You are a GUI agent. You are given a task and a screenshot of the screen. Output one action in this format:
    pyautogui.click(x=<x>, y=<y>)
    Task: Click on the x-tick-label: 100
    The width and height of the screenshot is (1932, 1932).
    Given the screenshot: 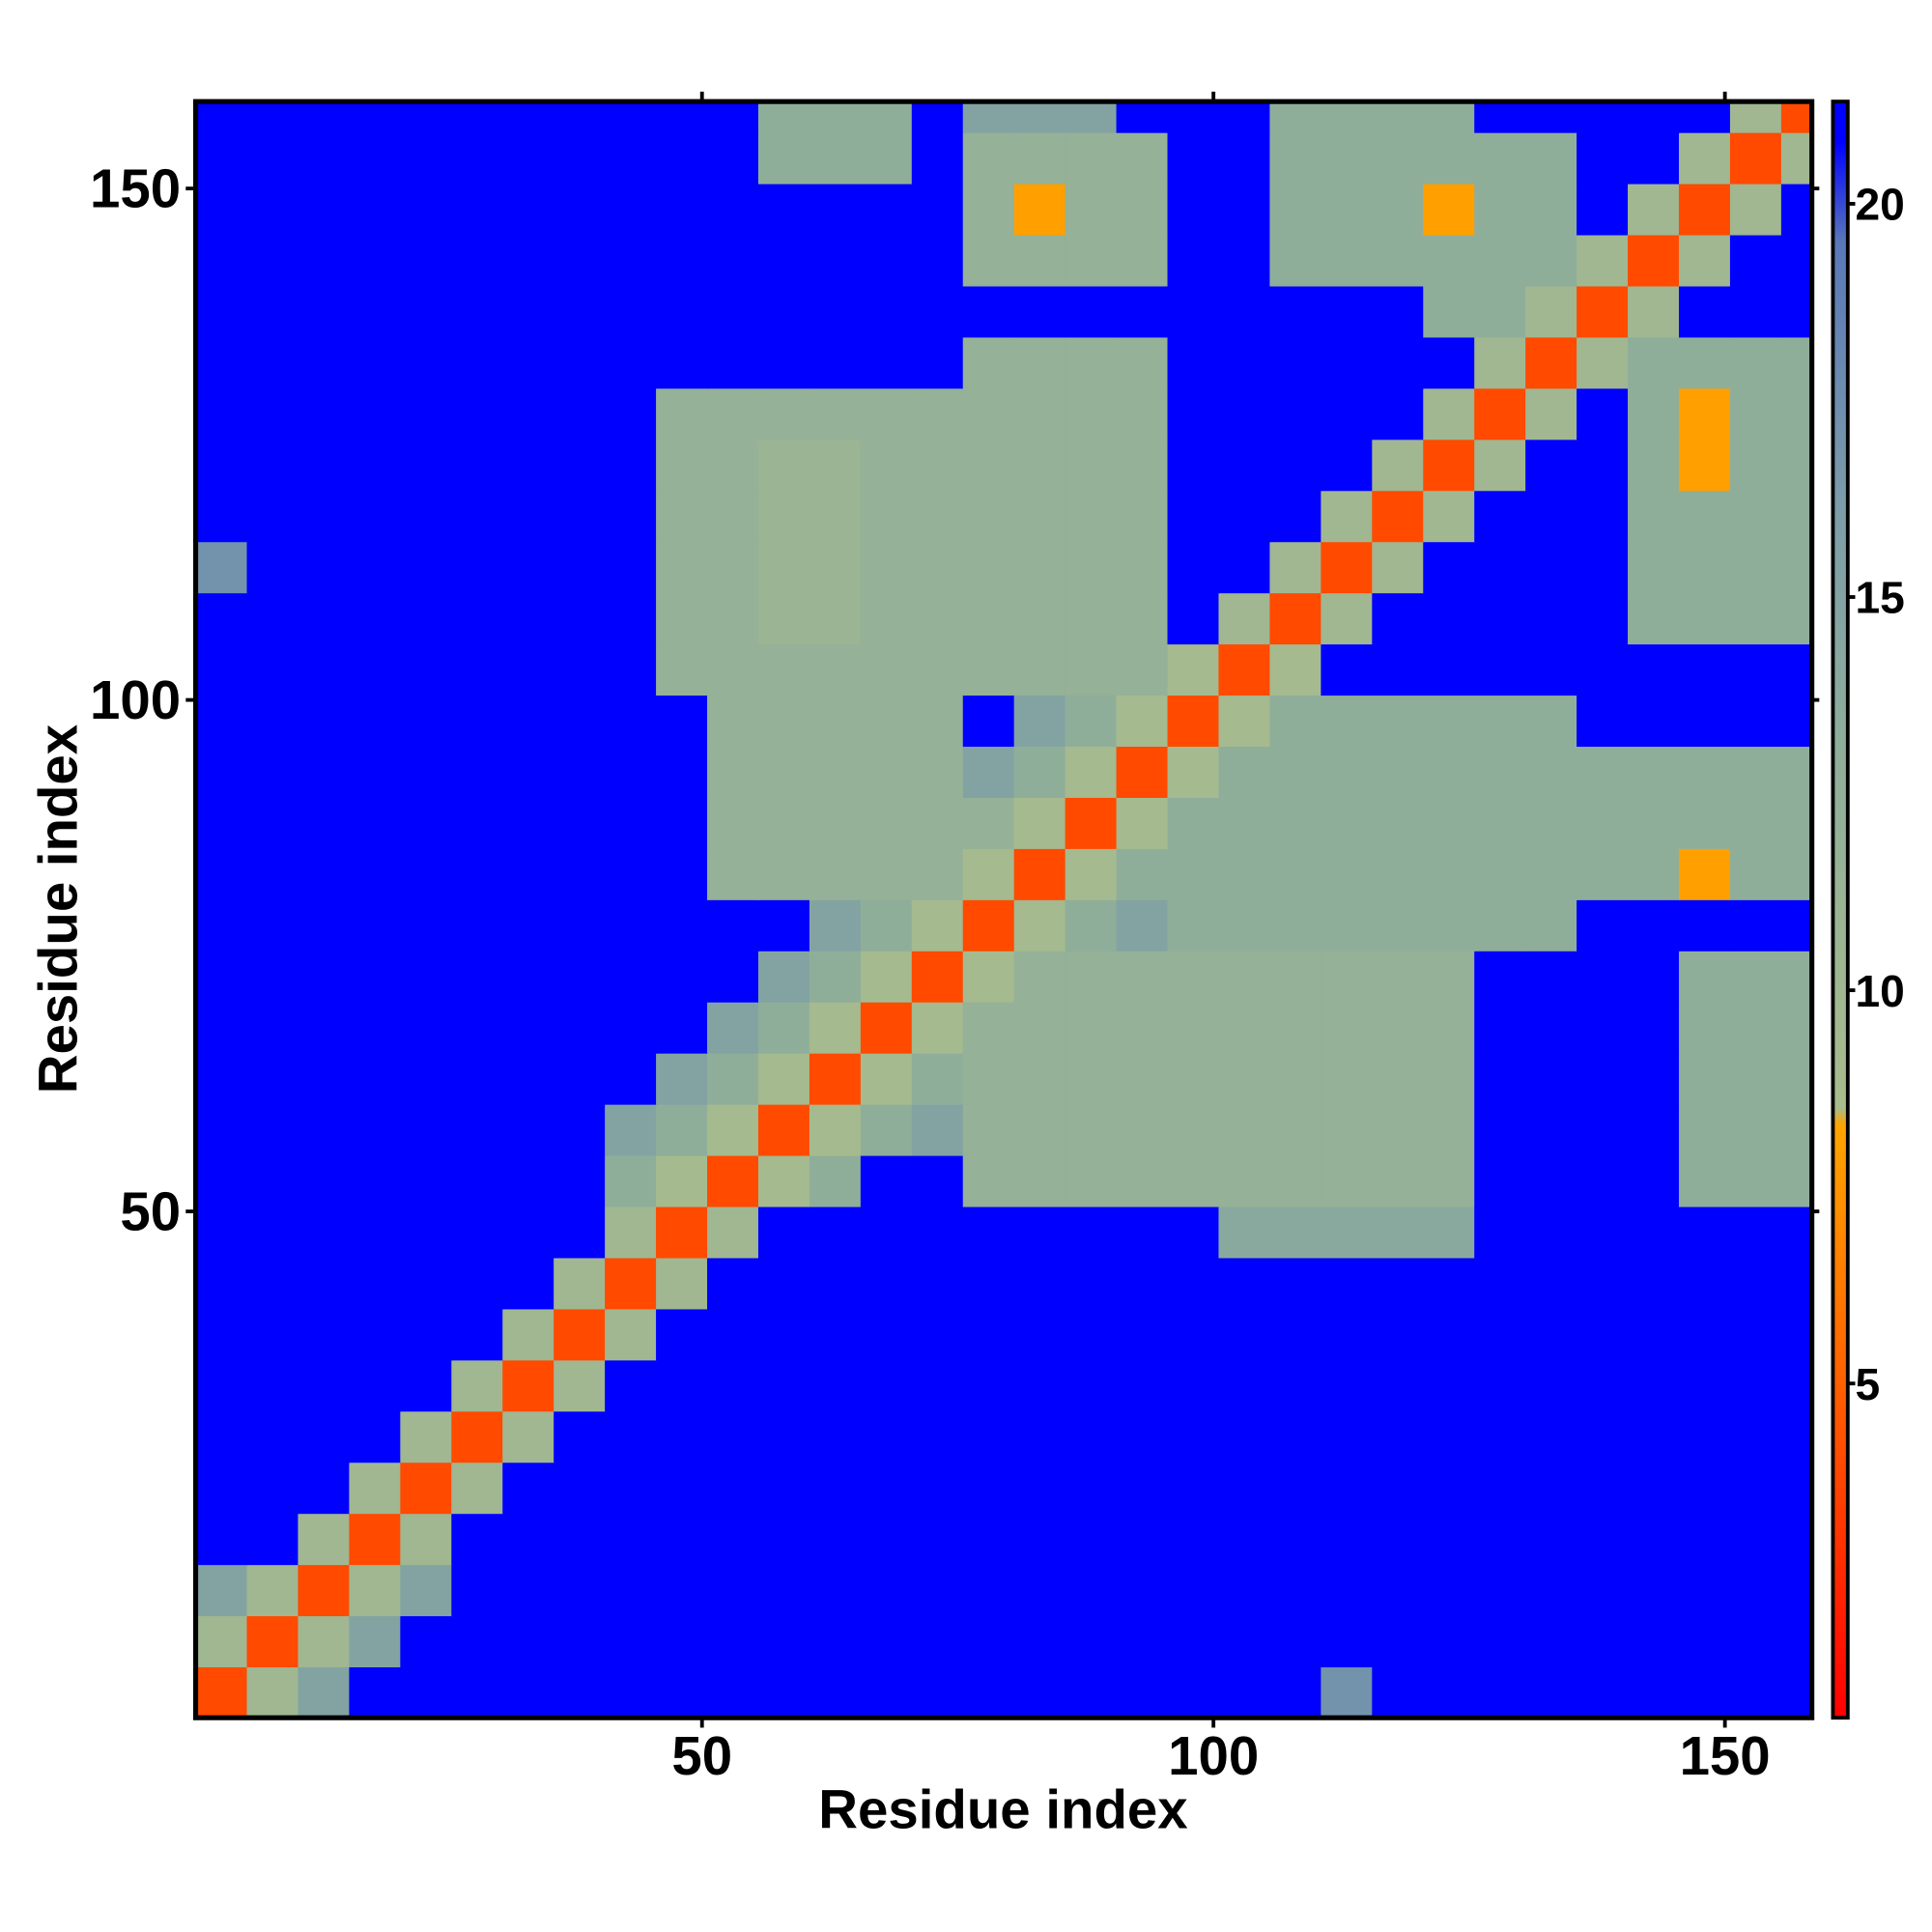 What is the action you would take?
    pyautogui.click(x=1213, y=1755)
    